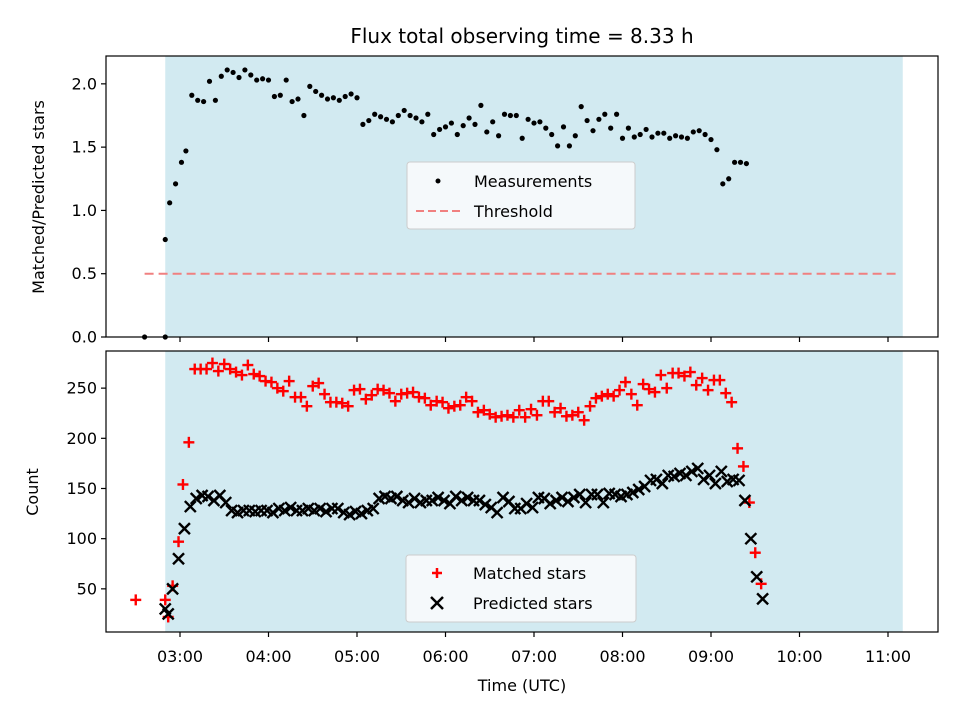 This screenshot has height=724, width=960. I want to click on legend-marker-predicted, so click(437, 603).